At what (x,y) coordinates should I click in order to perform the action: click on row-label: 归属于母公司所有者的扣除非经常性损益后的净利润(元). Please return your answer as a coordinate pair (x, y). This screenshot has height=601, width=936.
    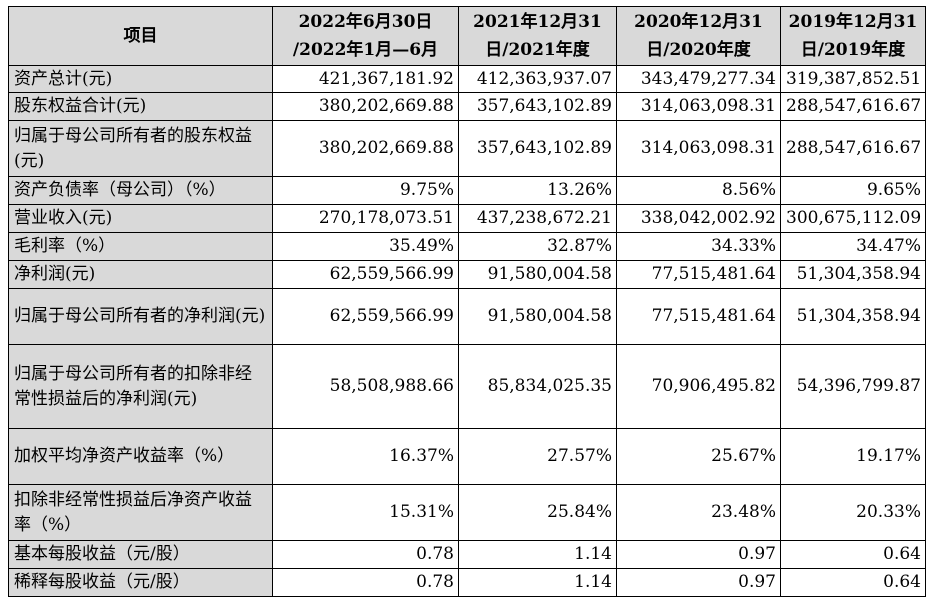
    Looking at the image, I should click on (140, 386).